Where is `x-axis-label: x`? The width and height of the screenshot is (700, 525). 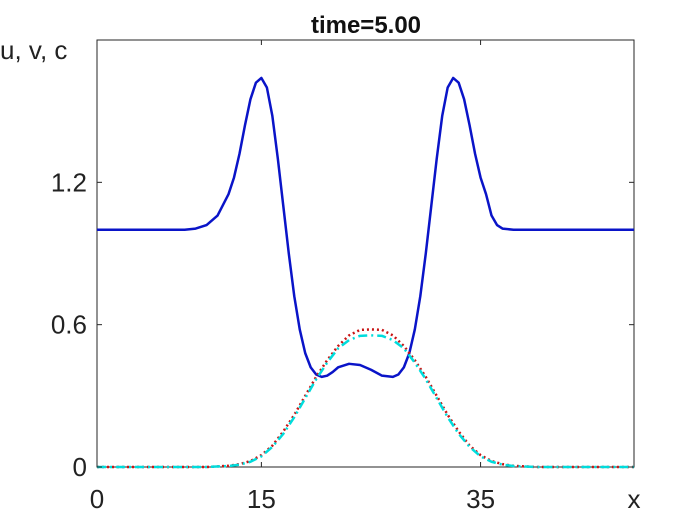 x-axis-label: x is located at coordinates (634, 499).